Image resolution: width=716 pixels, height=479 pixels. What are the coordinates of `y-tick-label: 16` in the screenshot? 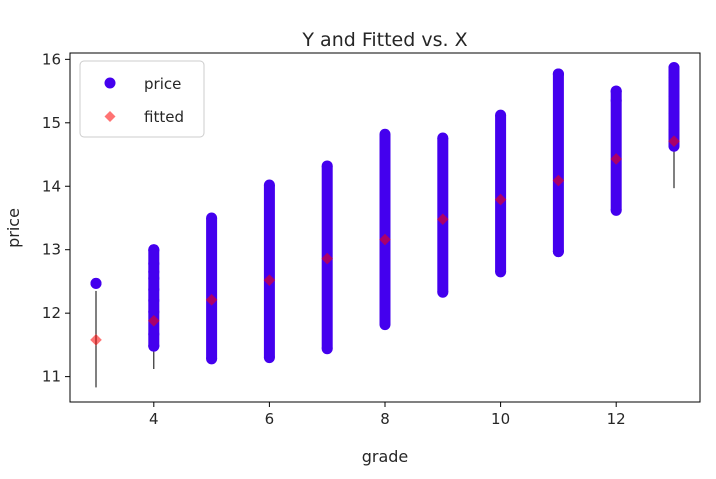 It's located at (51, 59).